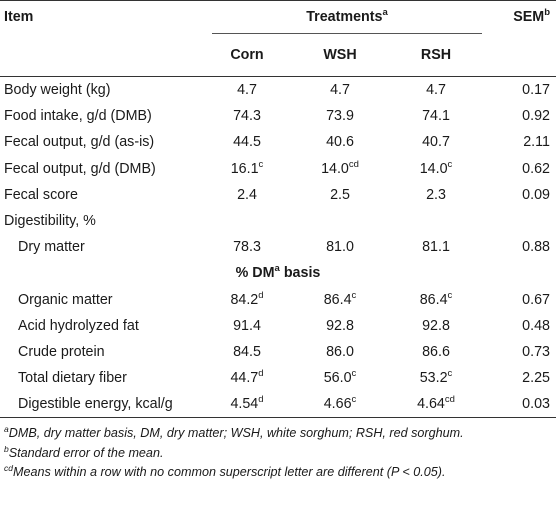  What do you see at coordinates (536, 351) in the screenshot?
I see `cell-sem: 0.73` at bounding box center [536, 351].